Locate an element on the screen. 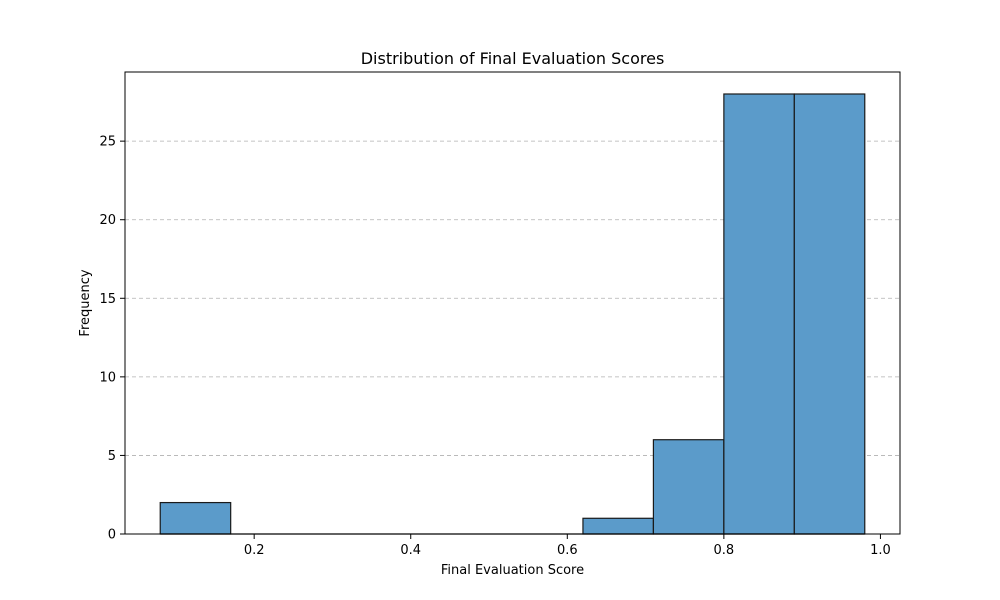 The width and height of the screenshot is (1000, 600). x-axis-ticks: 0.2 0.4 0.6 0.8 1.0 is located at coordinates (567, 546).